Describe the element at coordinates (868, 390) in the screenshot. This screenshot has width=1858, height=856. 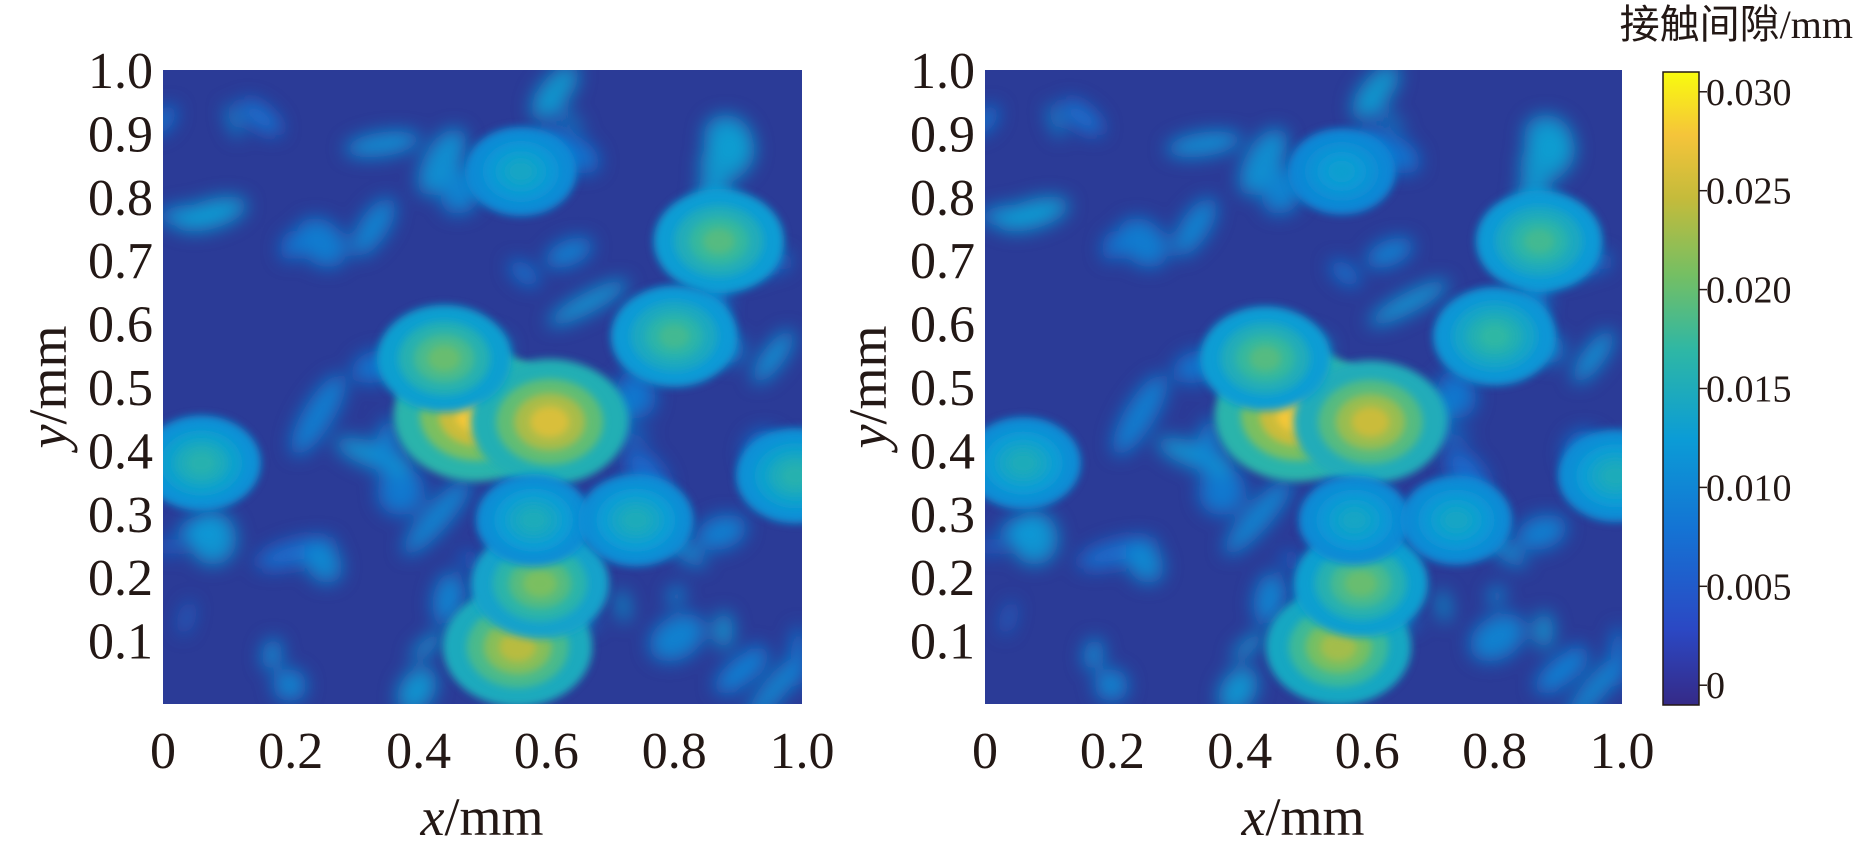
I see `y-axis-label-right: y/mm` at that location.